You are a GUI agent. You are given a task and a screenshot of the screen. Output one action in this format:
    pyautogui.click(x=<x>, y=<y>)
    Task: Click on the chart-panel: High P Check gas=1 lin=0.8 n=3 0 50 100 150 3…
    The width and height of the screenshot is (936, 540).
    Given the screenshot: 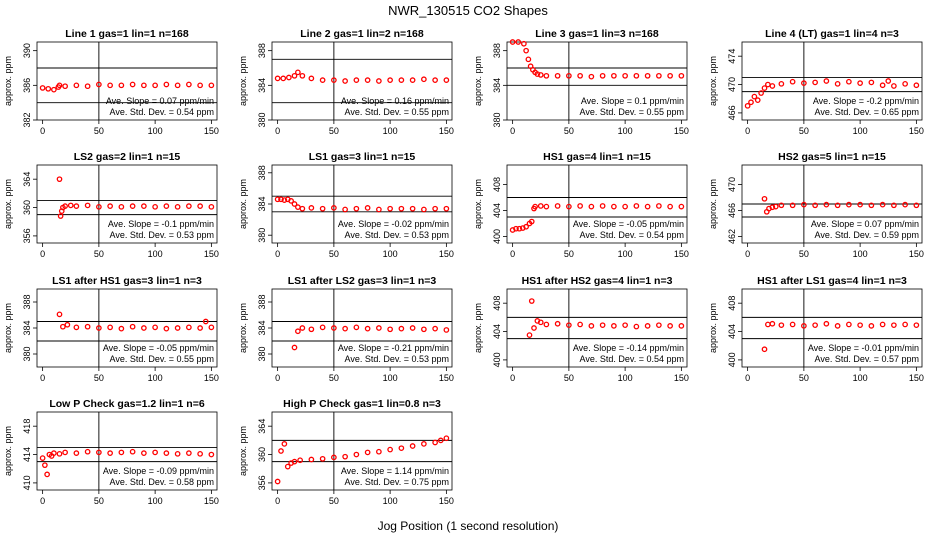 What is the action you would take?
    pyautogui.click(x=346, y=452)
    